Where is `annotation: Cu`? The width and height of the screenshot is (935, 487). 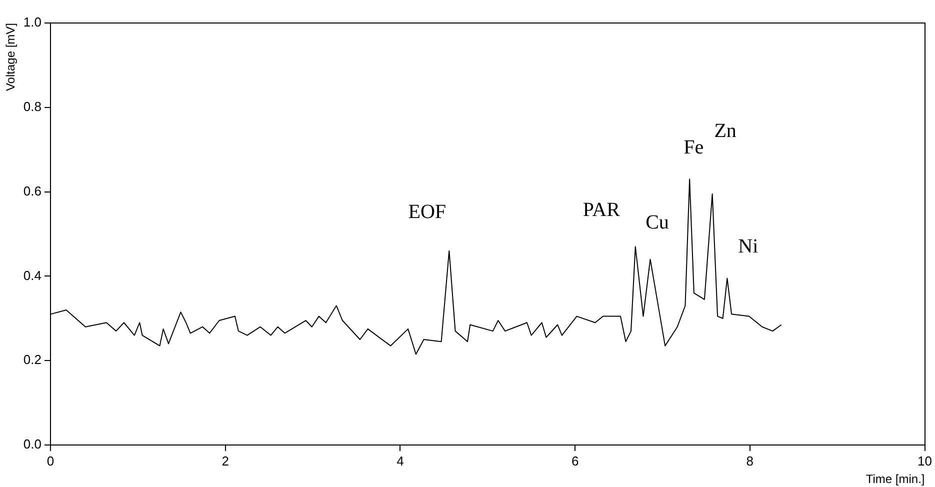
annotation: Cu is located at coordinates (657, 223).